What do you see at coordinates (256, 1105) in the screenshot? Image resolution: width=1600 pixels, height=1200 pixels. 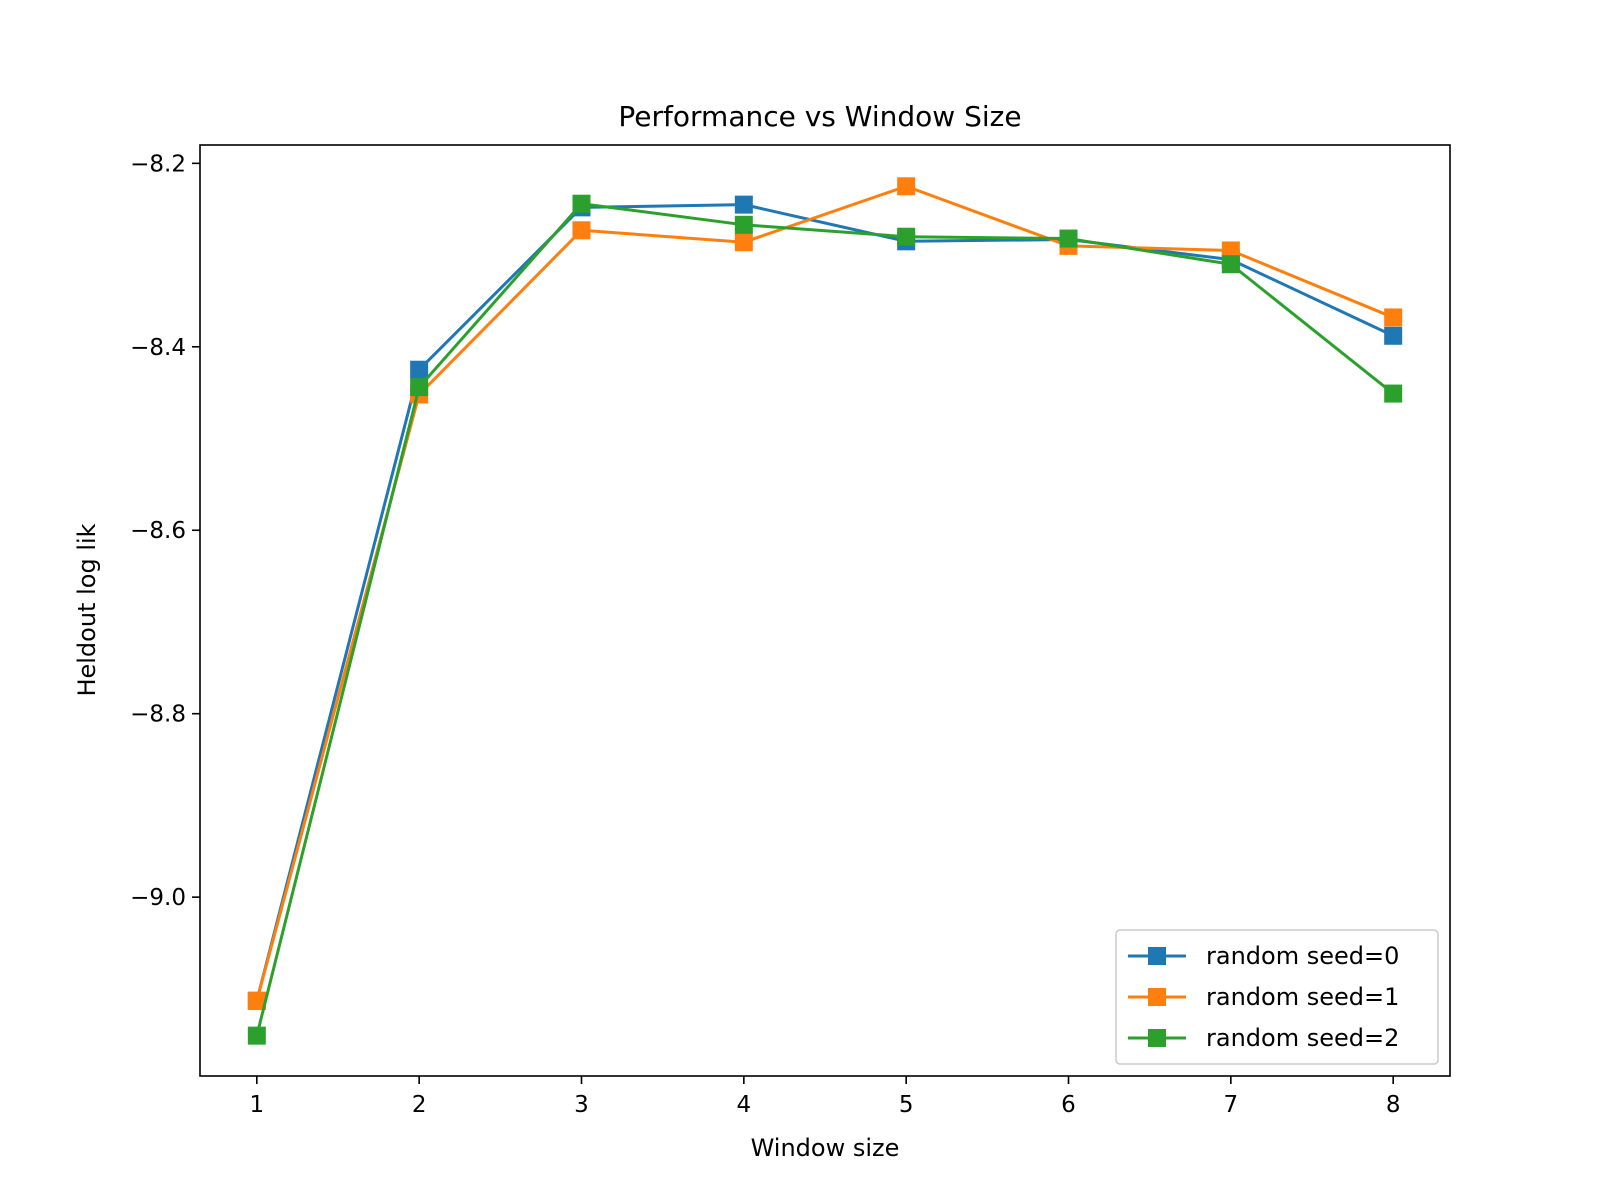 I see `x-tick-label: 1` at bounding box center [256, 1105].